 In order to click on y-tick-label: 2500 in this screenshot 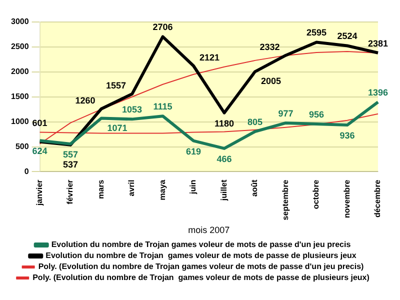, I will do `click(20, 47)`.